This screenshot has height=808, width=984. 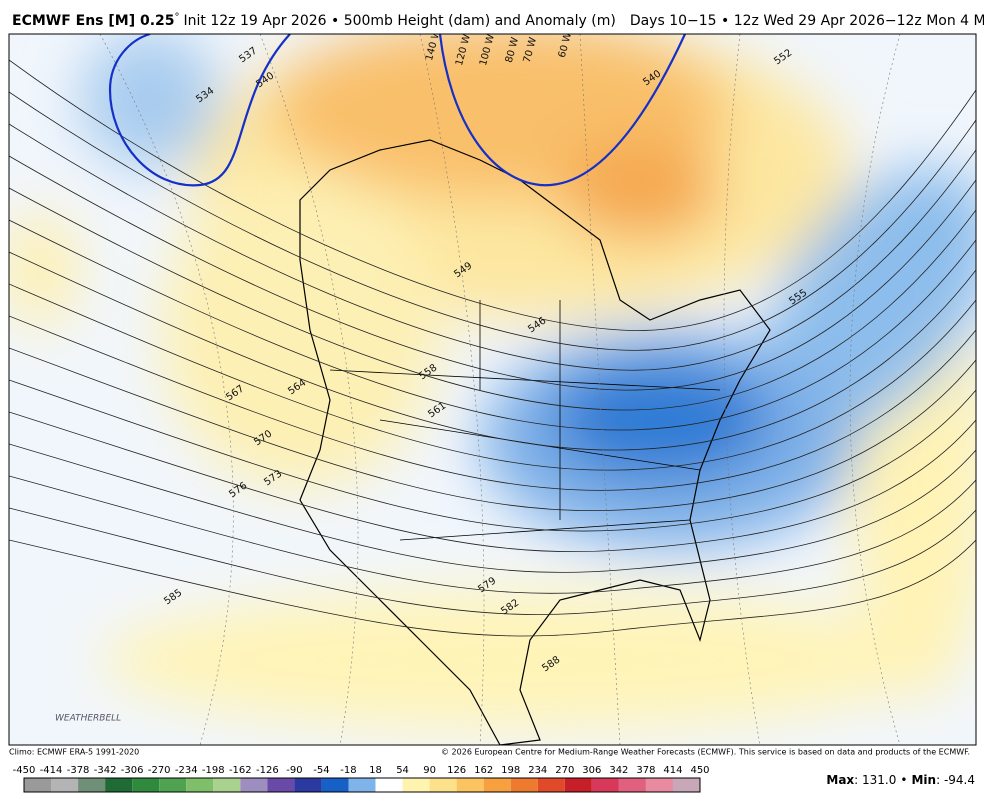 What do you see at coordinates (348, 770) in the screenshot?
I see `colorbar-tick-label: -18` at bounding box center [348, 770].